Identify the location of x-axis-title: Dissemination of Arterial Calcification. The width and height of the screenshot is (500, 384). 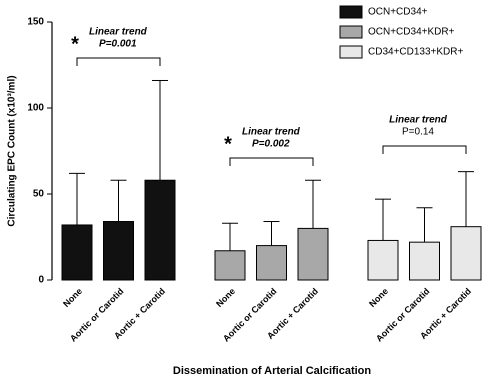
(272, 371).